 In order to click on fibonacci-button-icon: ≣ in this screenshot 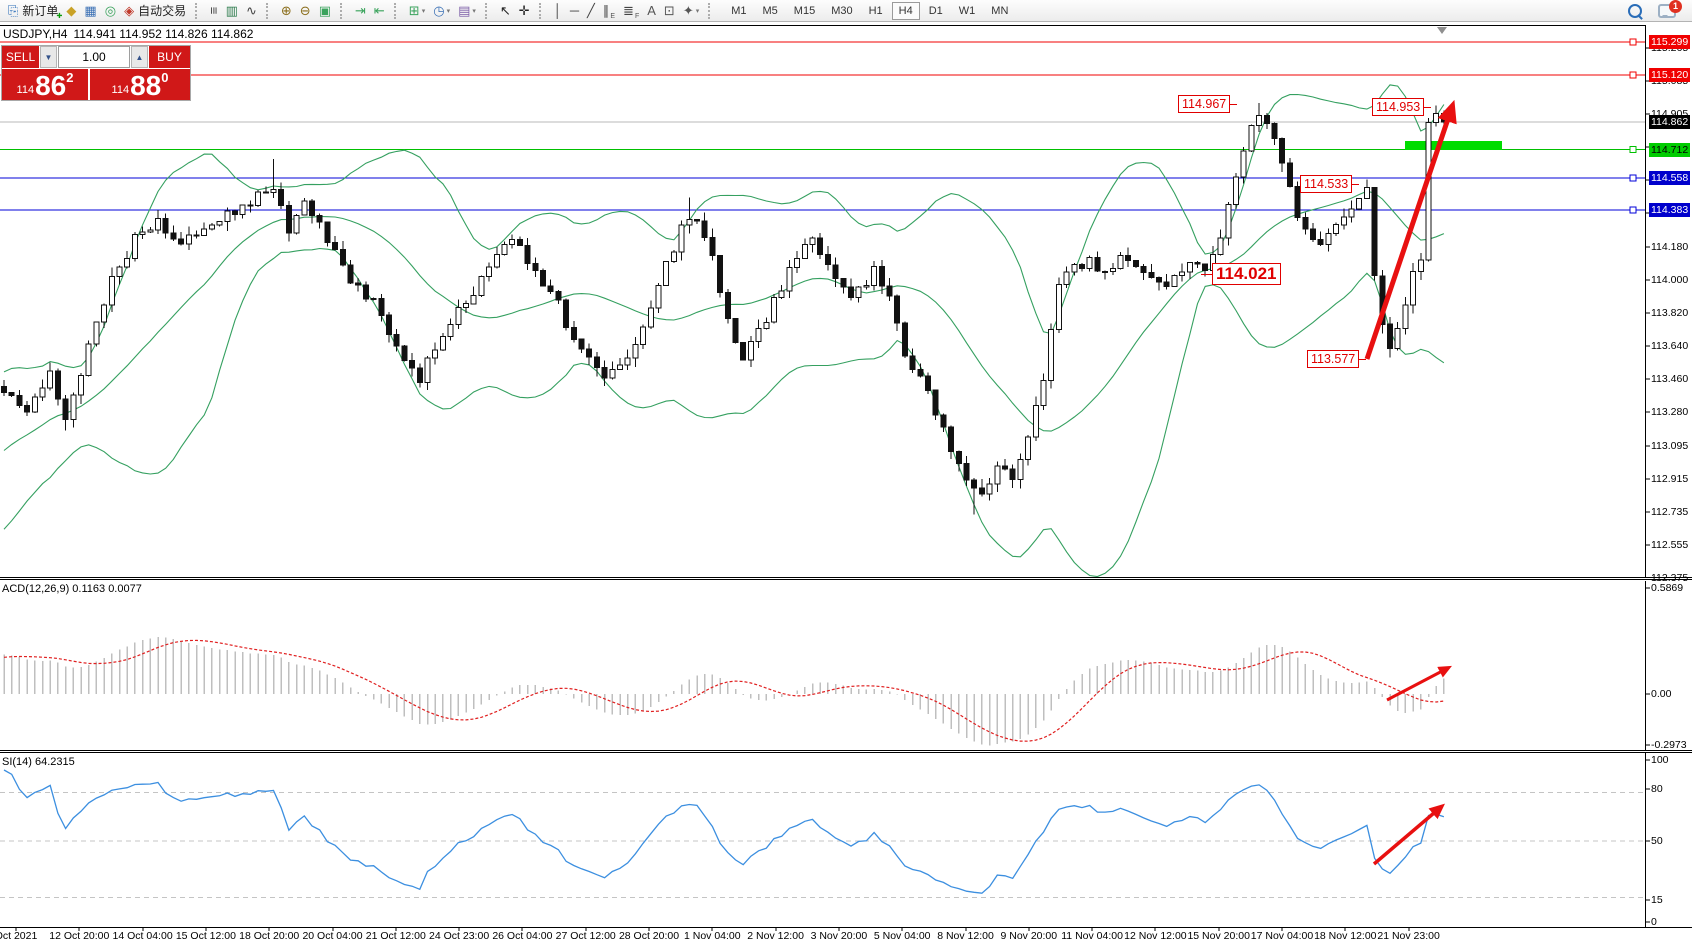, I will do `click(628, 10)`.